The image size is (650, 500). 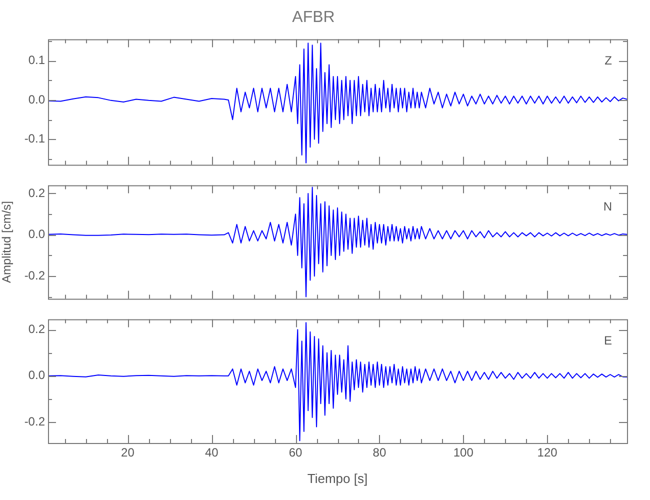 What do you see at coordinates (379, 453) in the screenshot?
I see `x-tick-label: 80` at bounding box center [379, 453].